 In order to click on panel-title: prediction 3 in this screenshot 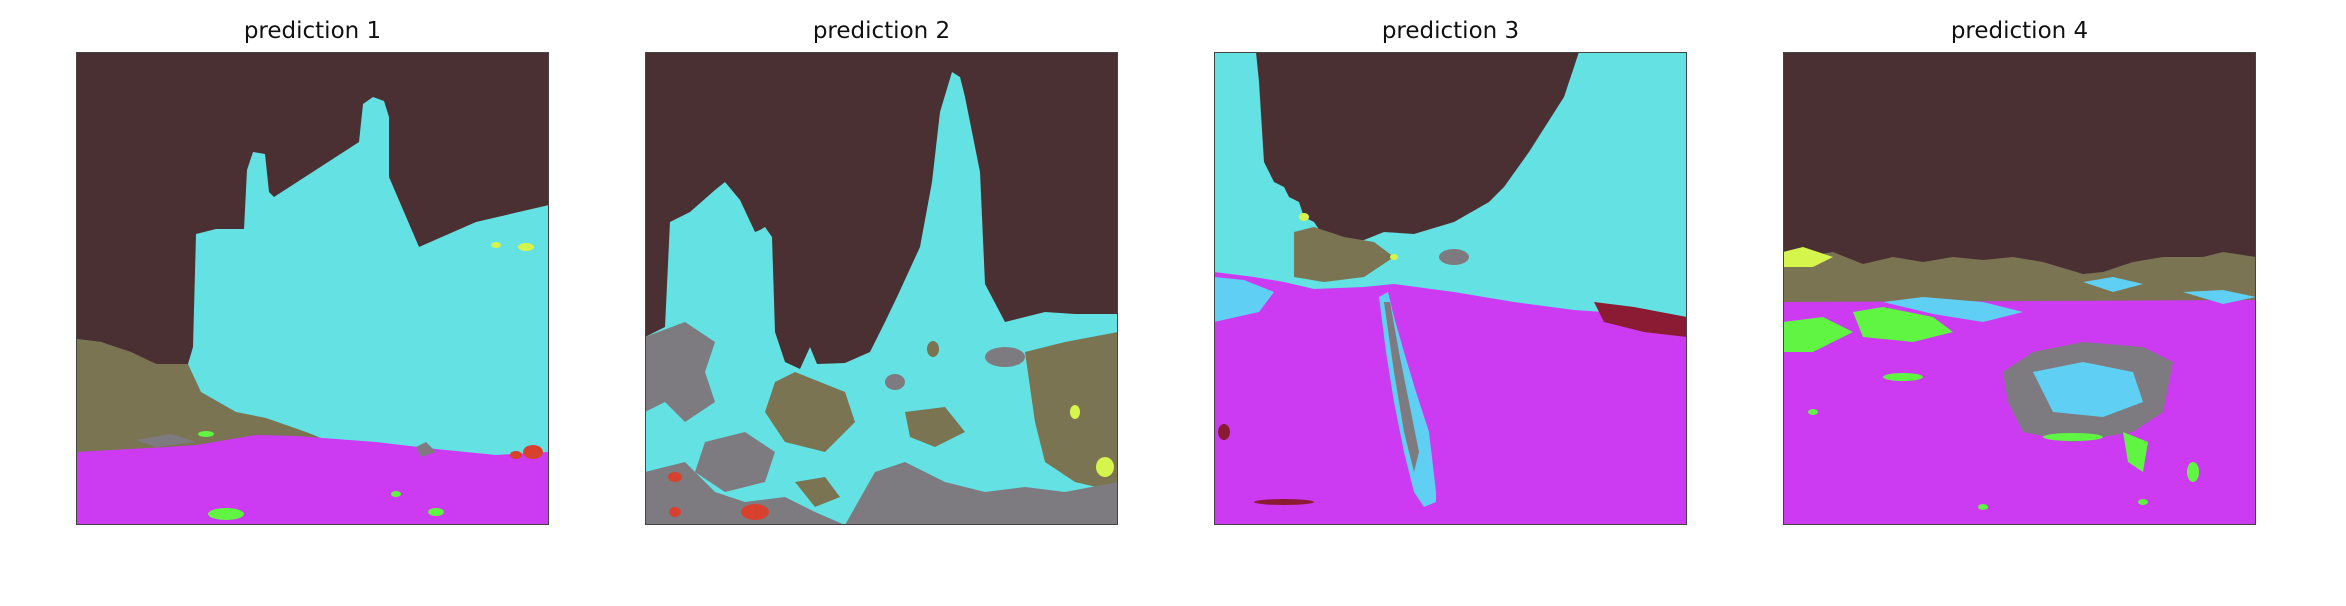, I will do `click(1450, 31)`.